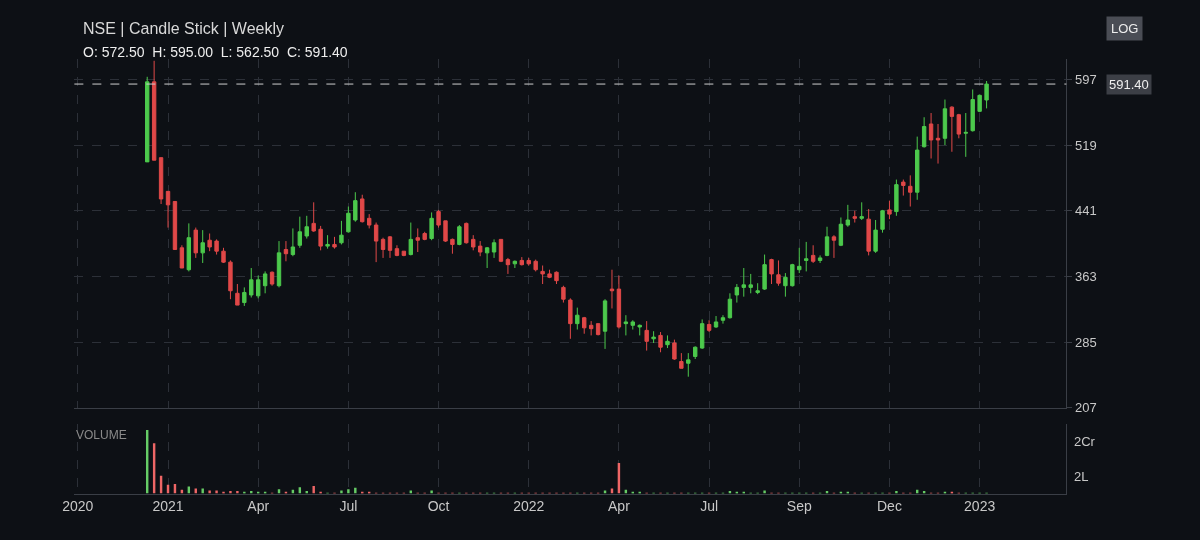 The height and width of the screenshot is (540, 1200). I want to click on x-tick-label: 2023, so click(980, 506).